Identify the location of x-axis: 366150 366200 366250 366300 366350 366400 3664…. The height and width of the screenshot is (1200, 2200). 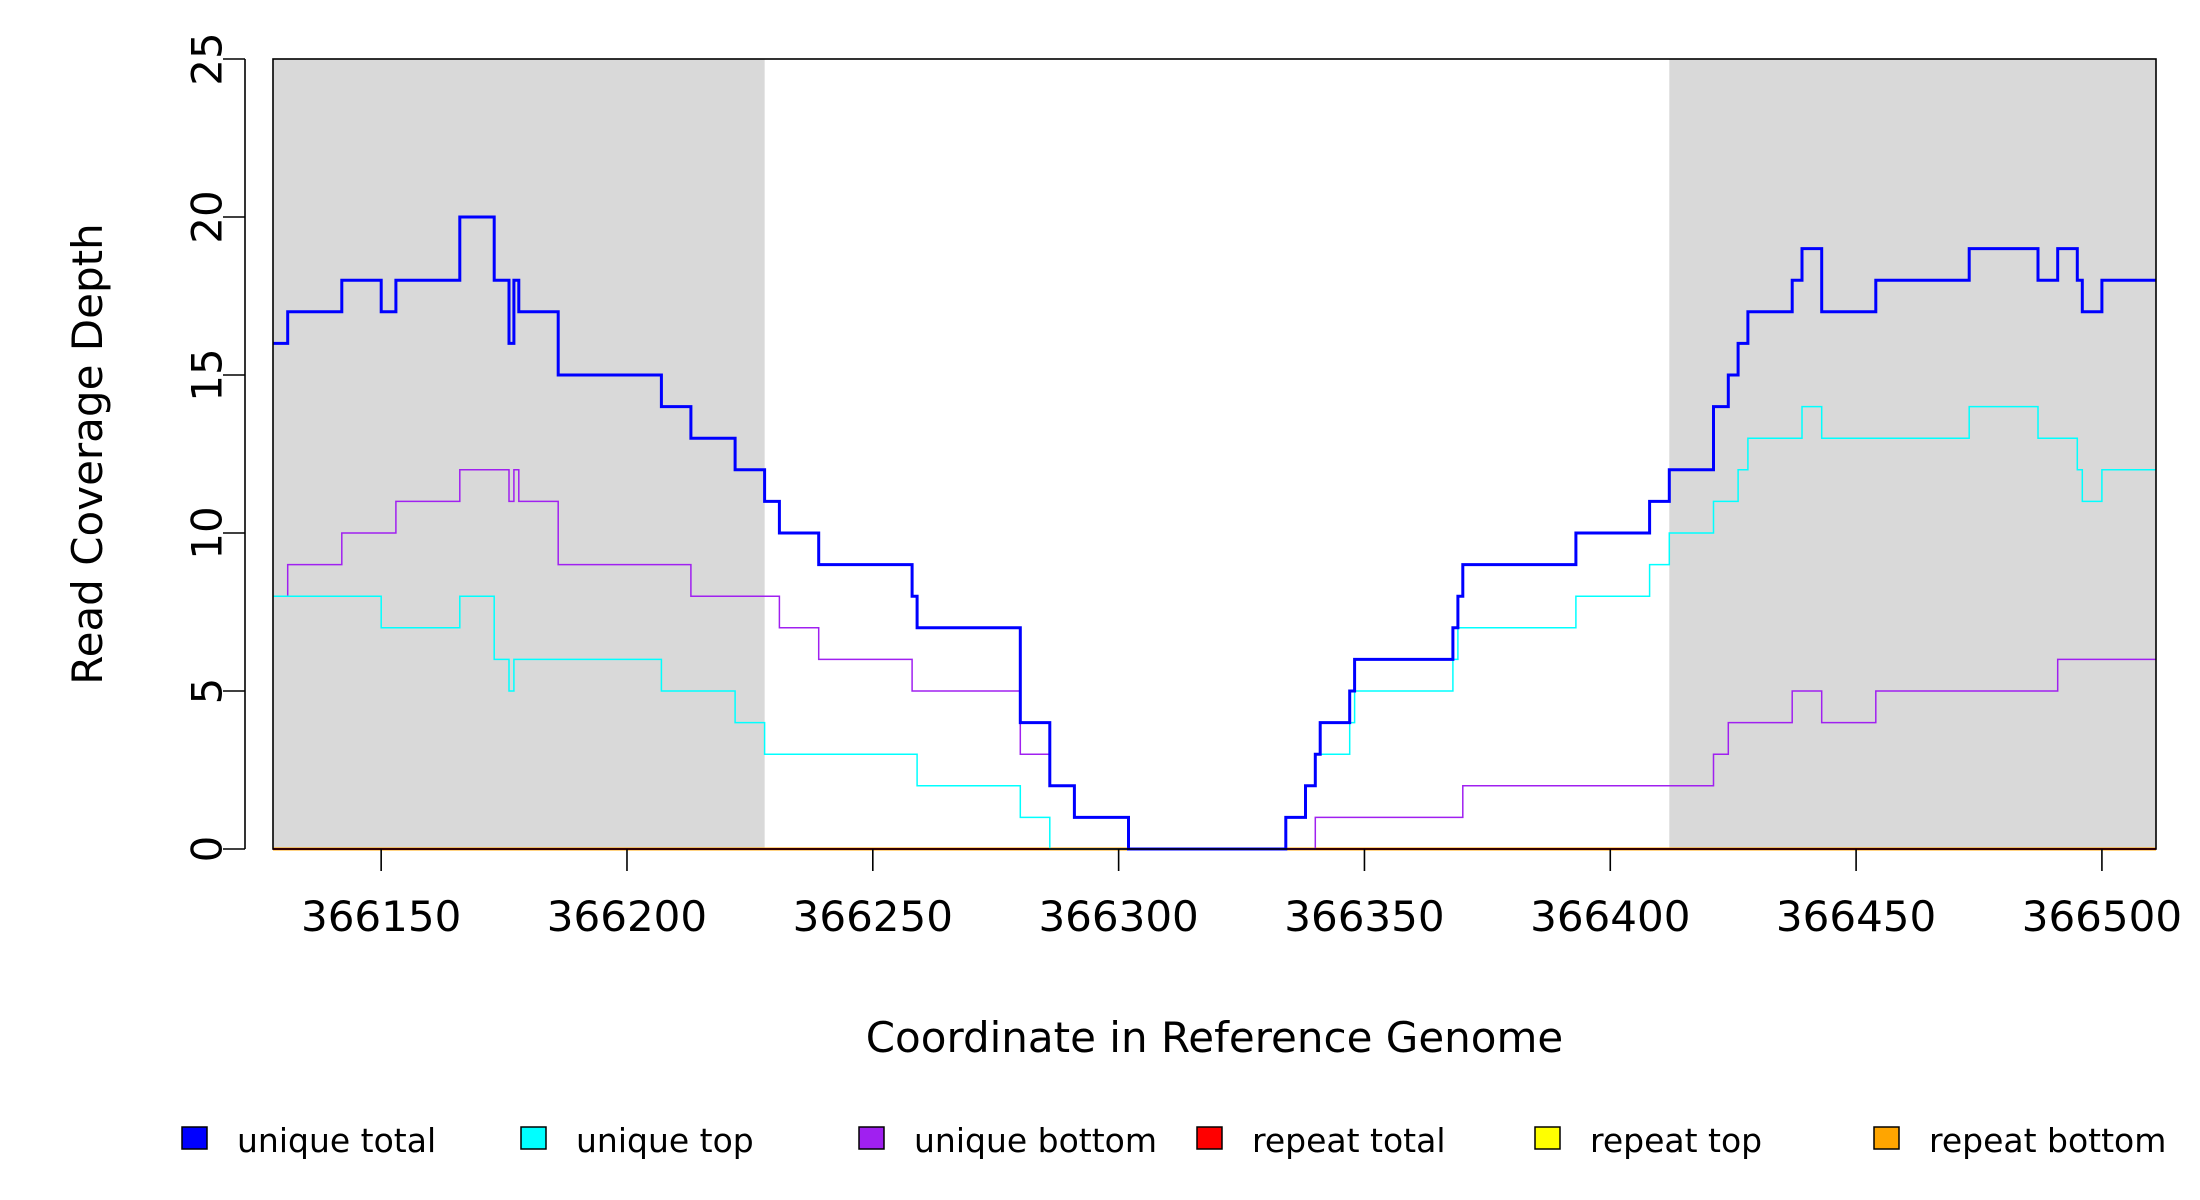
(1241, 895).